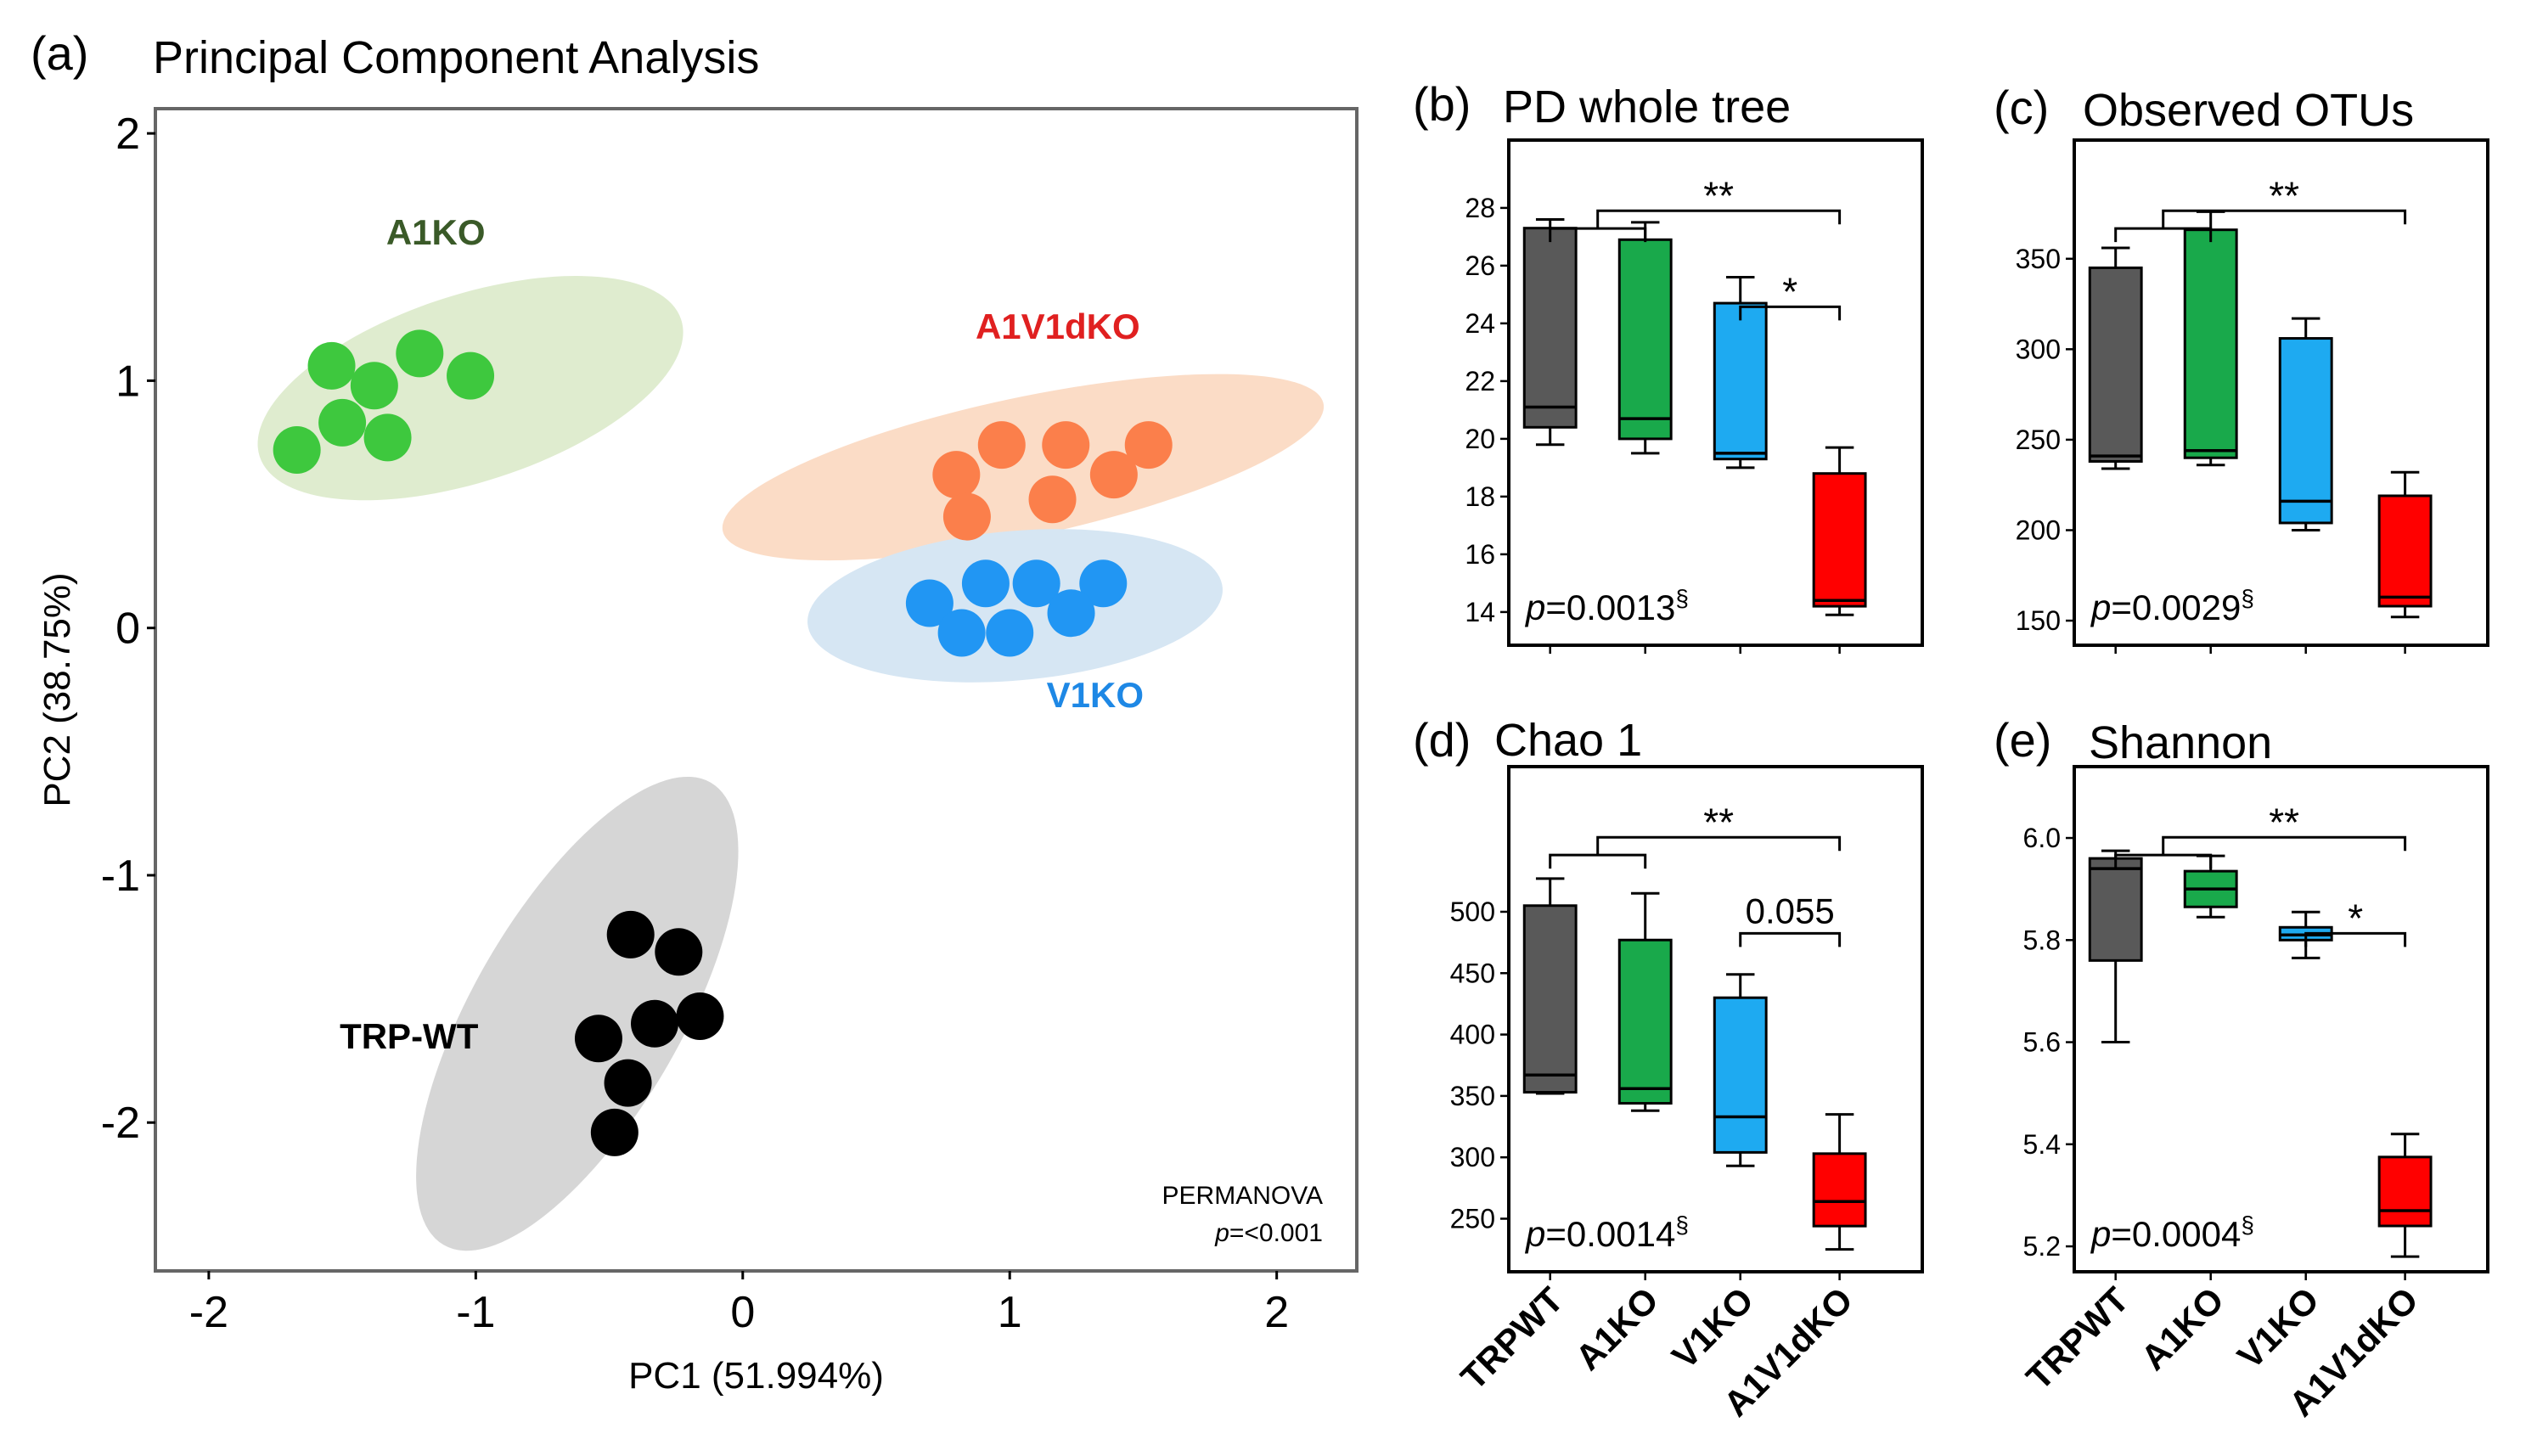 The image size is (2537, 1456). I want to click on y-tick-label: 150, so click(2038, 620).